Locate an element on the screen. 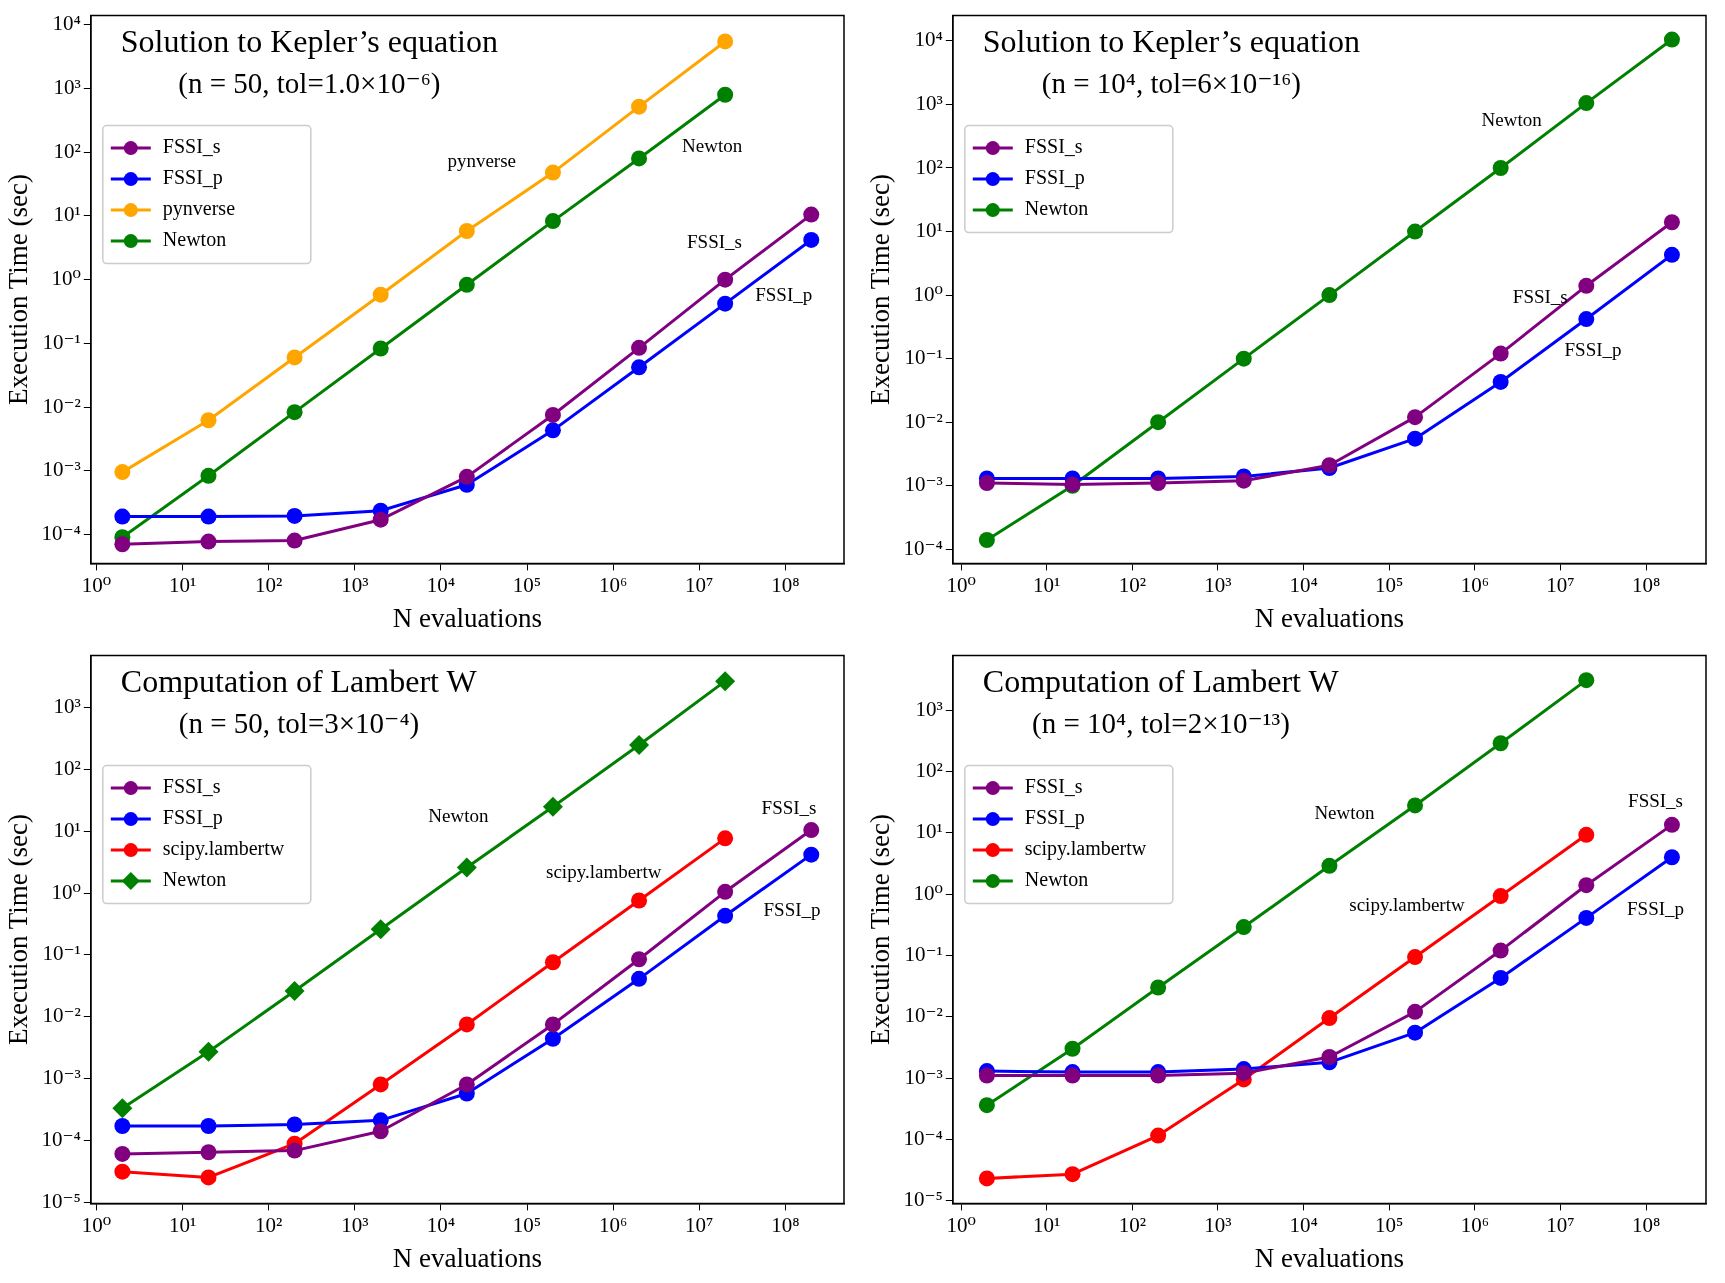 This screenshot has width=1725, height=1283. chart-title: Solution to Kepler’s equation is located at coordinates (1171, 41).